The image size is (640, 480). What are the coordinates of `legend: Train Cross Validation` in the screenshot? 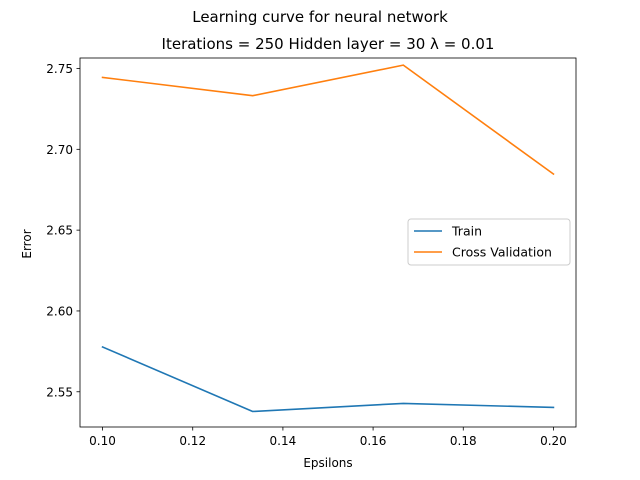 It's located at (489, 242).